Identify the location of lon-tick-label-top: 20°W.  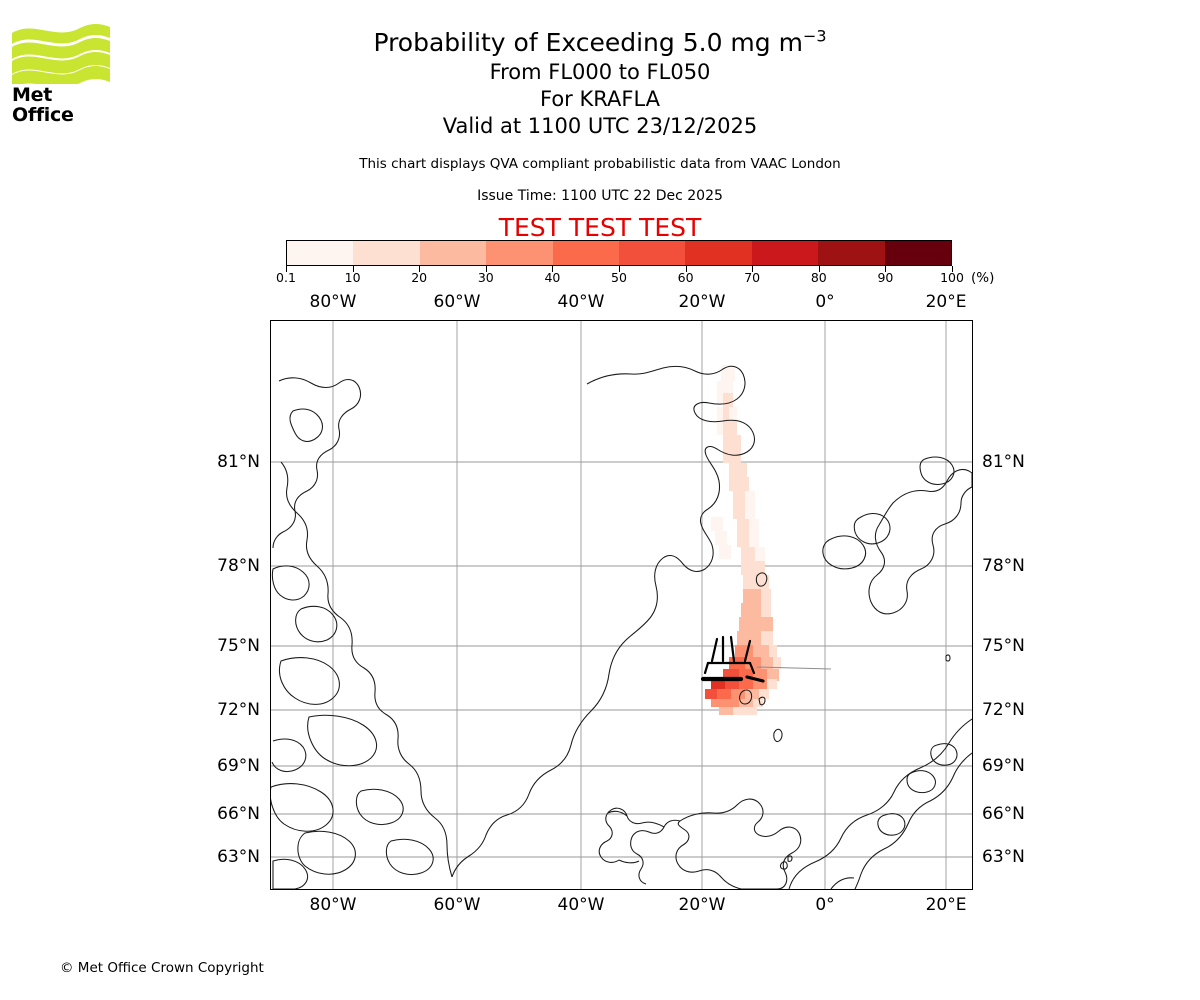
(702, 302).